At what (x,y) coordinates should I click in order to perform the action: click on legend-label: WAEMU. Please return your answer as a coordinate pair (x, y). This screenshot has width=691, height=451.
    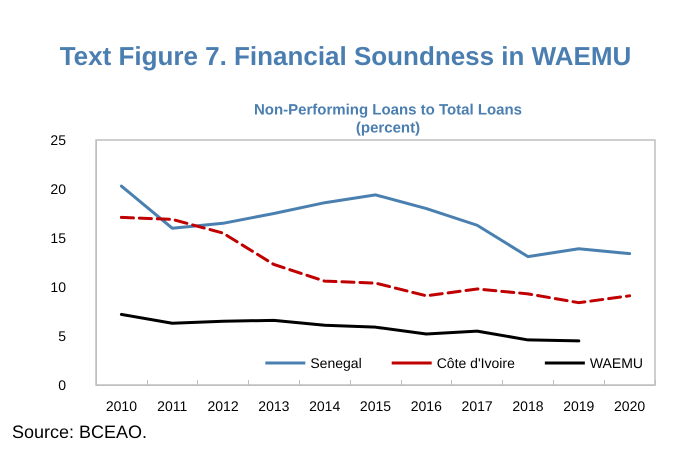
    Looking at the image, I should click on (617, 363).